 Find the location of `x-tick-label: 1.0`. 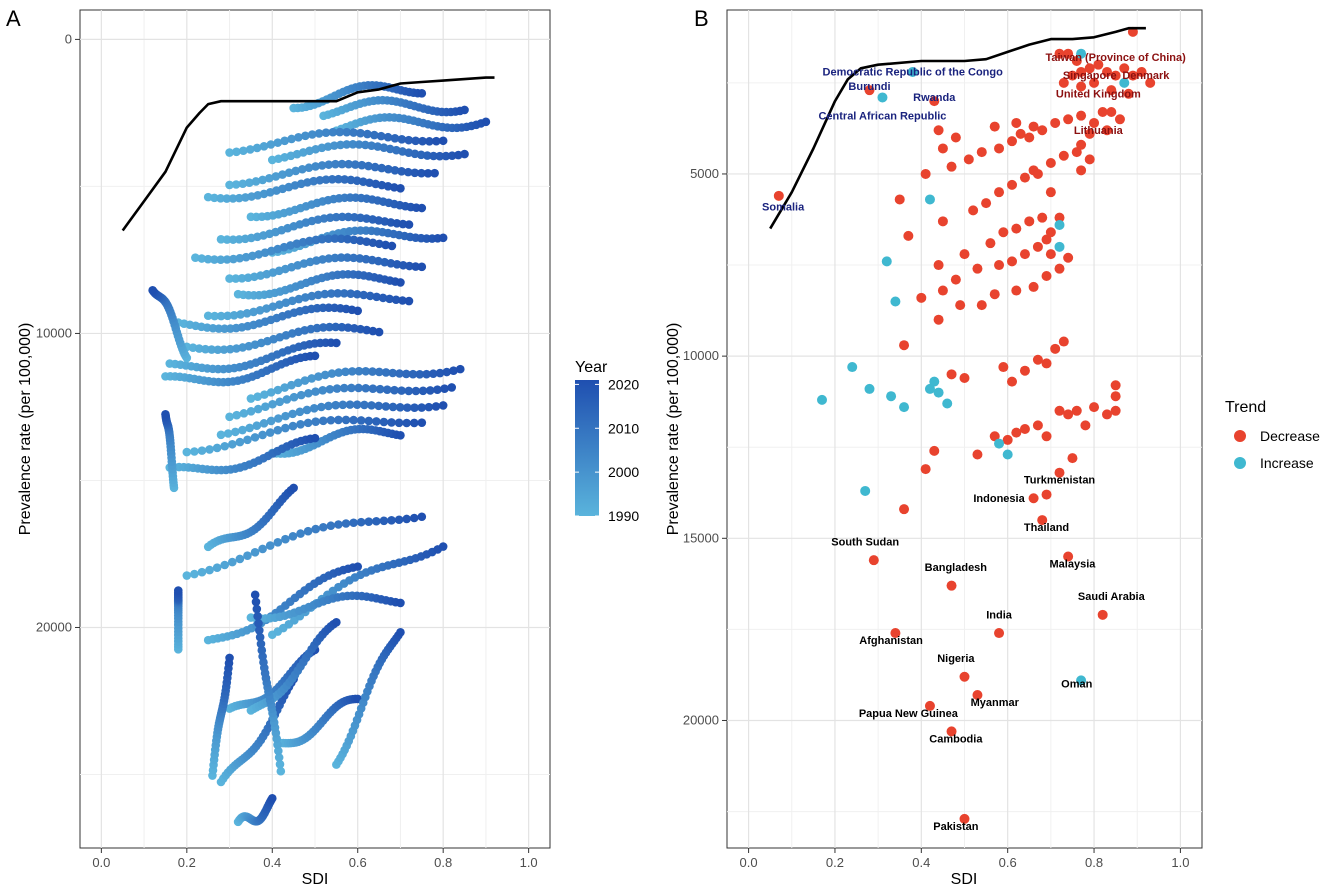

x-tick-label: 1.0 is located at coordinates (1180, 862).